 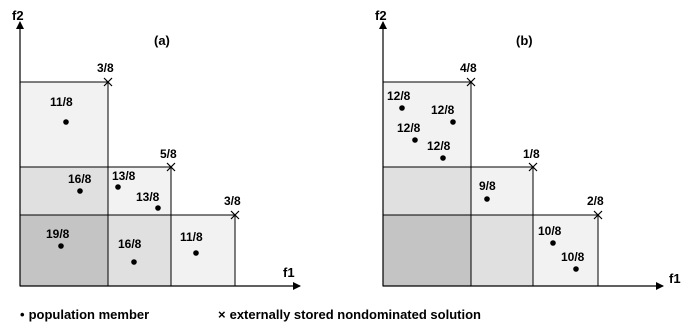 I want to click on legend-external-label: externally stored nondominated solution, so click(x=355, y=314).